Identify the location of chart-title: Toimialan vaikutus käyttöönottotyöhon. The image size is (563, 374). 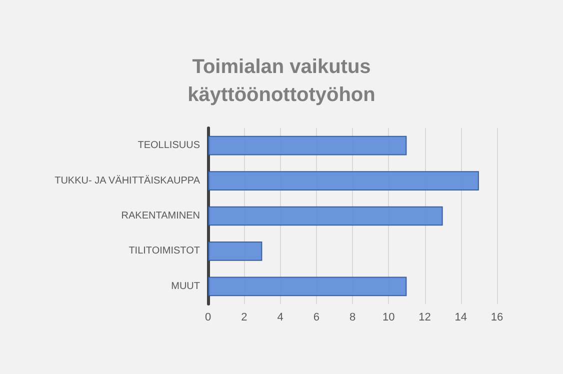
(282, 81).